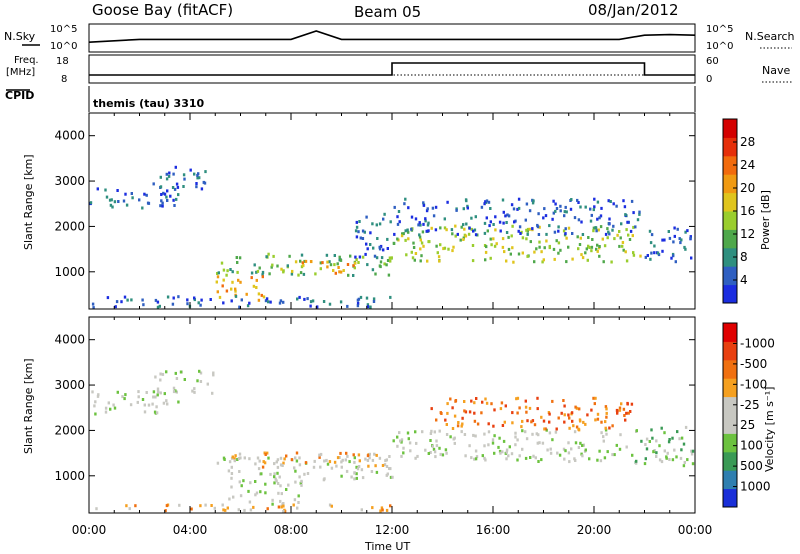  What do you see at coordinates (730, 202) in the screenshot?
I see `power-colorbar-swatch` at bounding box center [730, 202].